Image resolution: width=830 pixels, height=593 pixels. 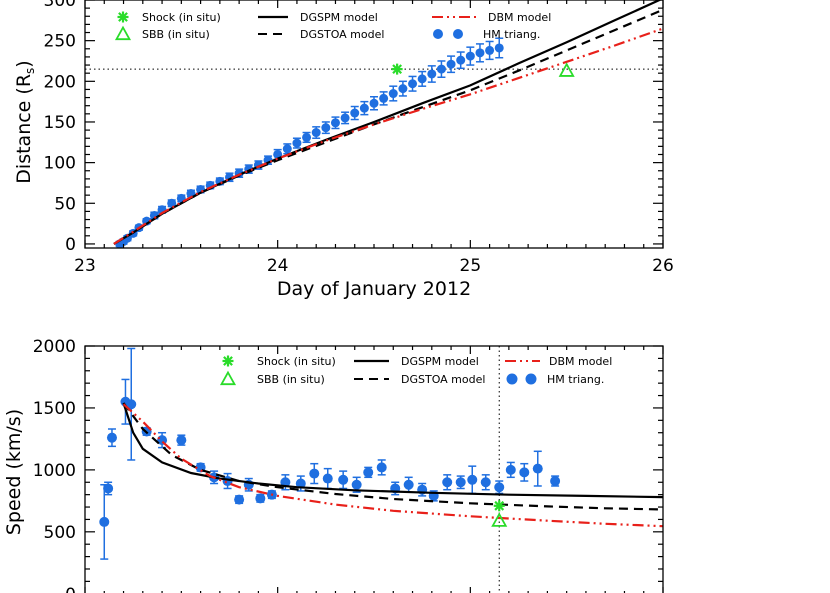 What do you see at coordinates (580, 361) in the screenshot?
I see `legend-dbm-label-2: DBM model` at bounding box center [580, 361].